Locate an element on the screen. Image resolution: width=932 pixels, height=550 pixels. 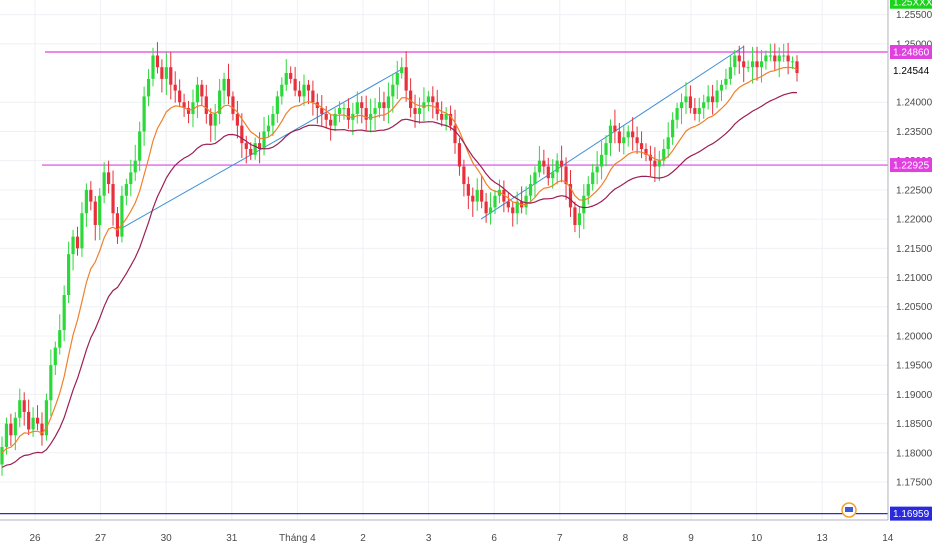
y-tick-label: 1.20000 is located at coordinates (914, 336).